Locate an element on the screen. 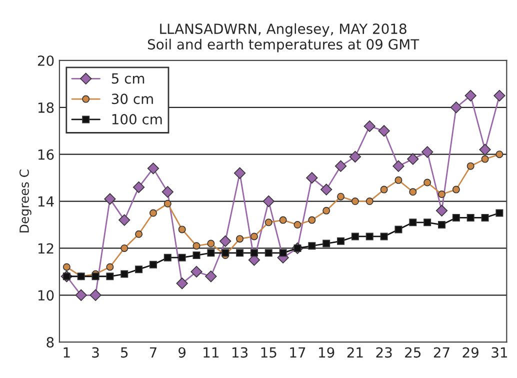  x-tick-label: 13 is located at coordinates (240, 352).